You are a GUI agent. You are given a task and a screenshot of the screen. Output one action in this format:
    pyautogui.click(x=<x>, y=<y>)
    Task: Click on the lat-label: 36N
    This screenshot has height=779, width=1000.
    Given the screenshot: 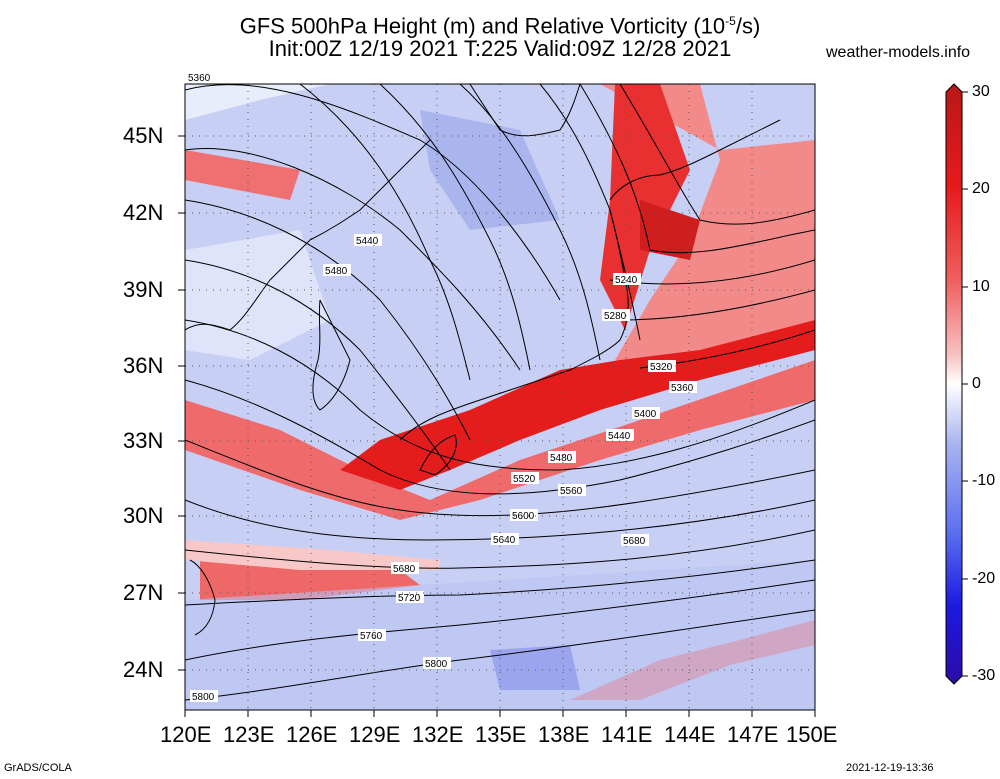 What is the action you would take?
    pyautogui.click(x=143, y=365)
    